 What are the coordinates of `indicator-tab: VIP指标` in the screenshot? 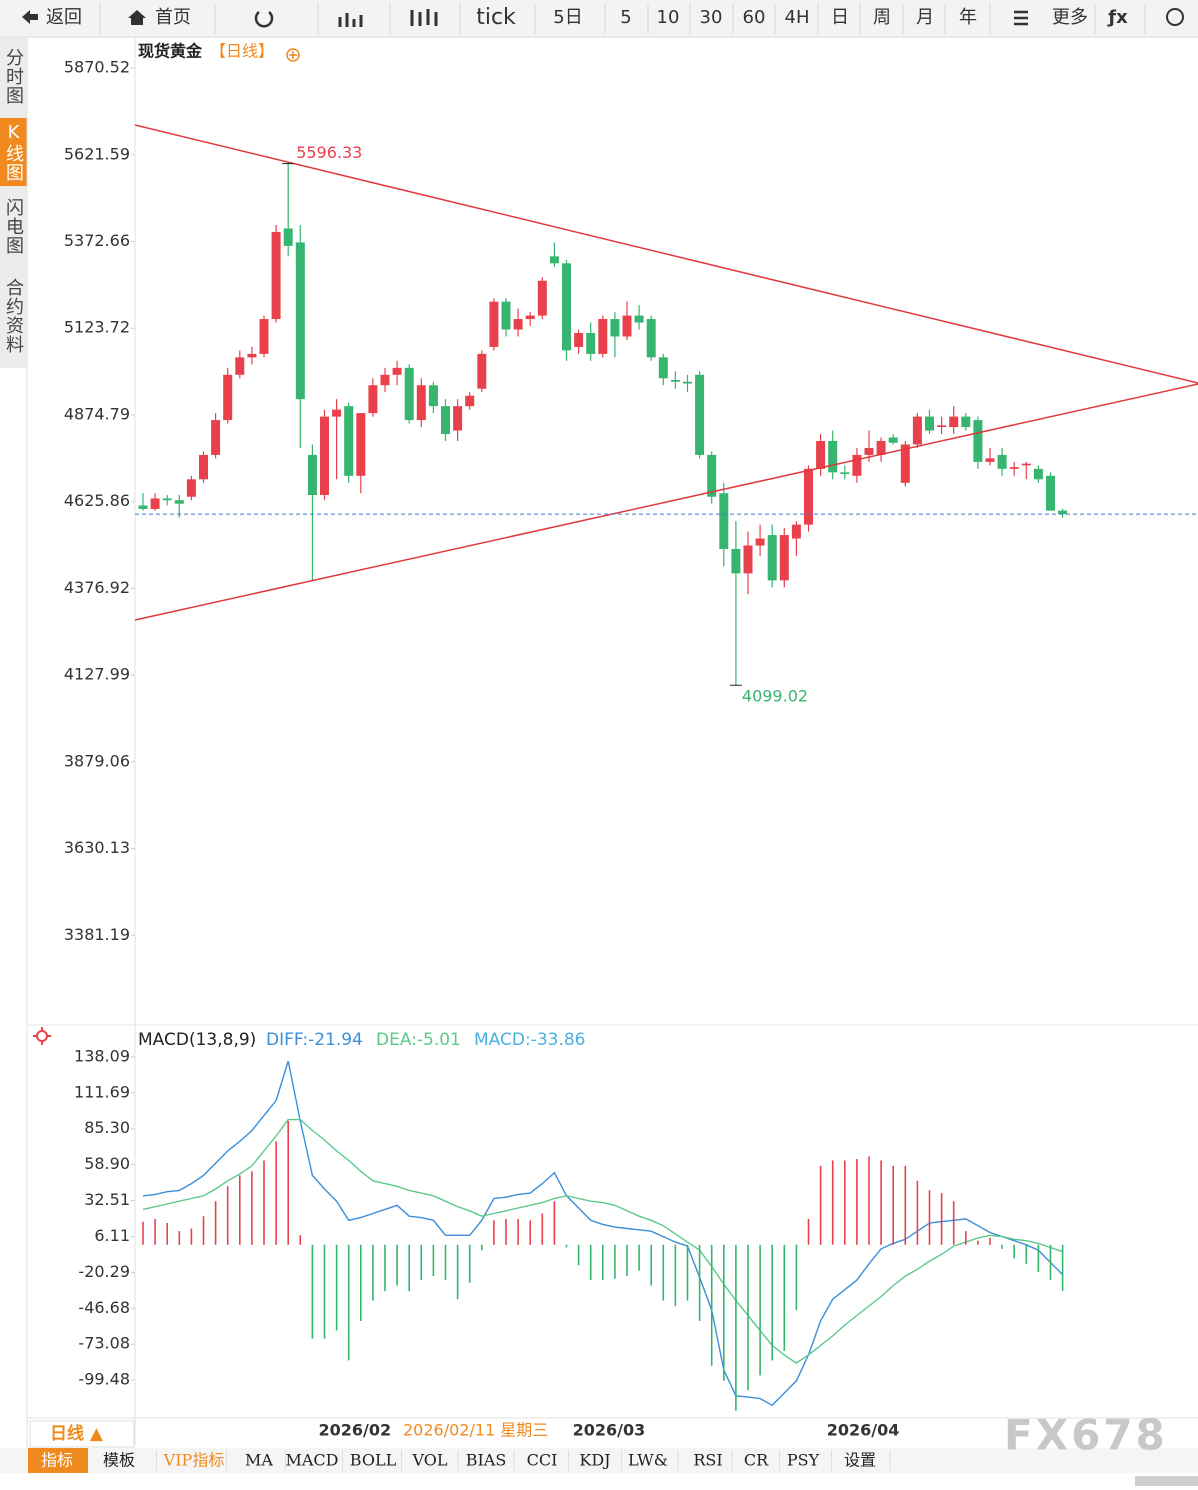 It's located at (194, 1460).